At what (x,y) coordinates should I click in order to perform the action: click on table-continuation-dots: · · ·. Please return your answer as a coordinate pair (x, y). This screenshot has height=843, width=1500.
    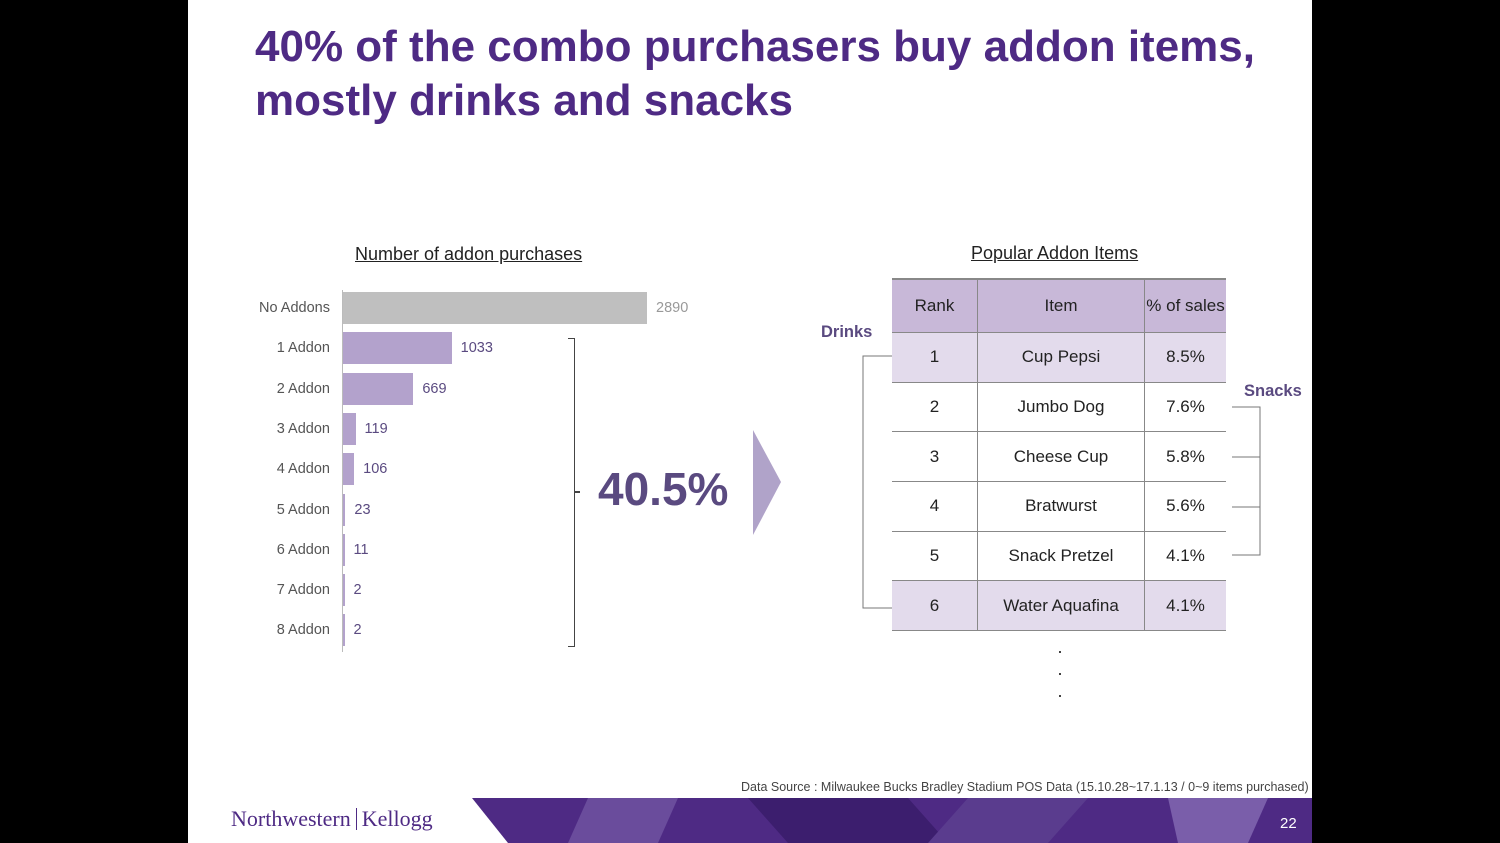
    Looking at the image, I should click on (1060, 673).